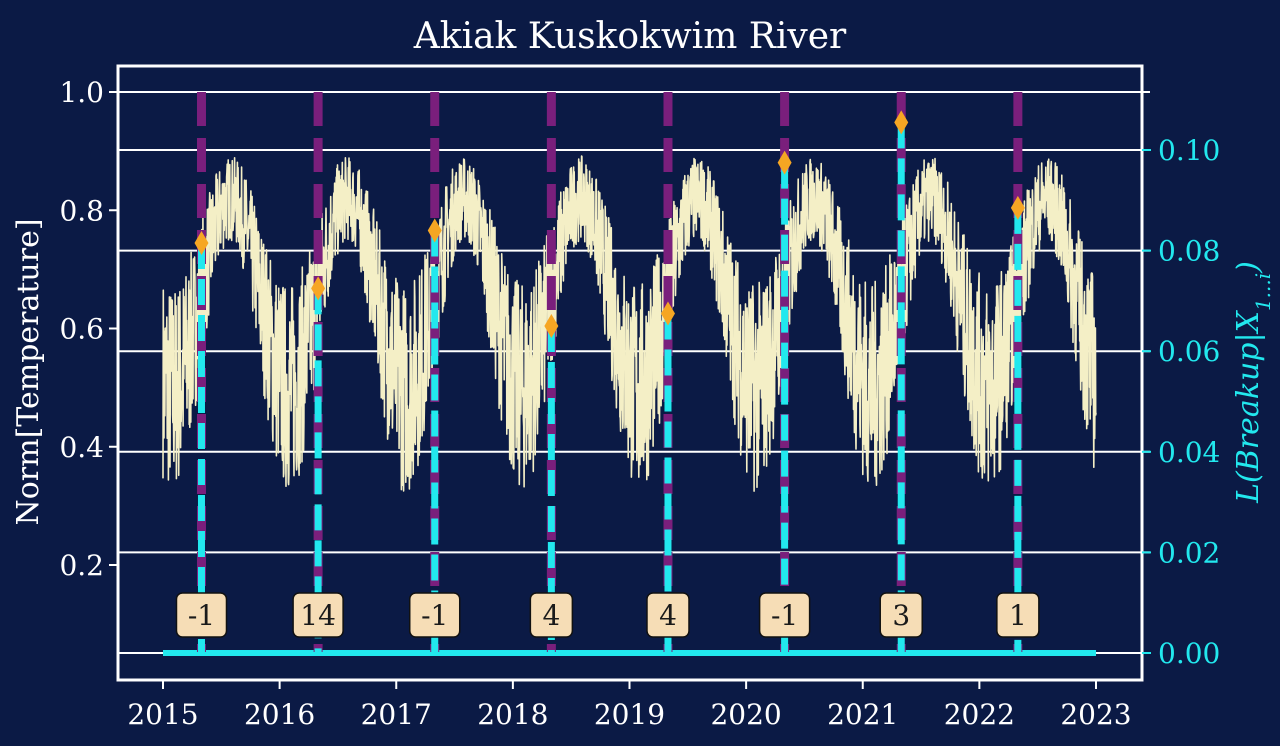  What do you see at coordinates (81, 92) in the screenshot?
I see `y-tick-label: 1.0` at bounding box center [81, 92].